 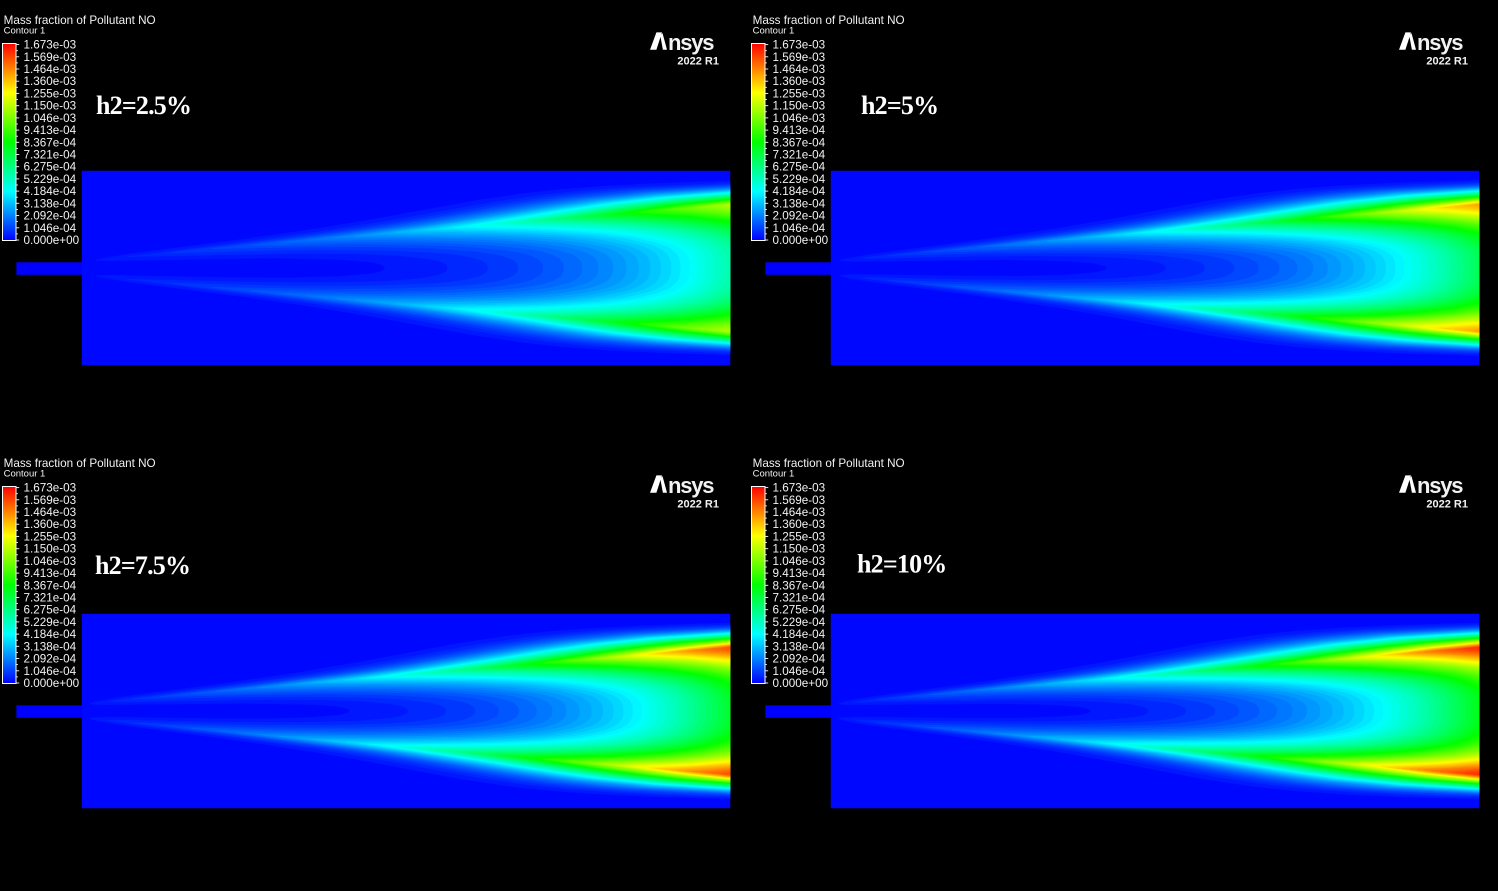 What do you see at coordinates (142, 565) in the screenshot?
I see `svg-text: h2=7.5%` at bounding box center [142, 565].